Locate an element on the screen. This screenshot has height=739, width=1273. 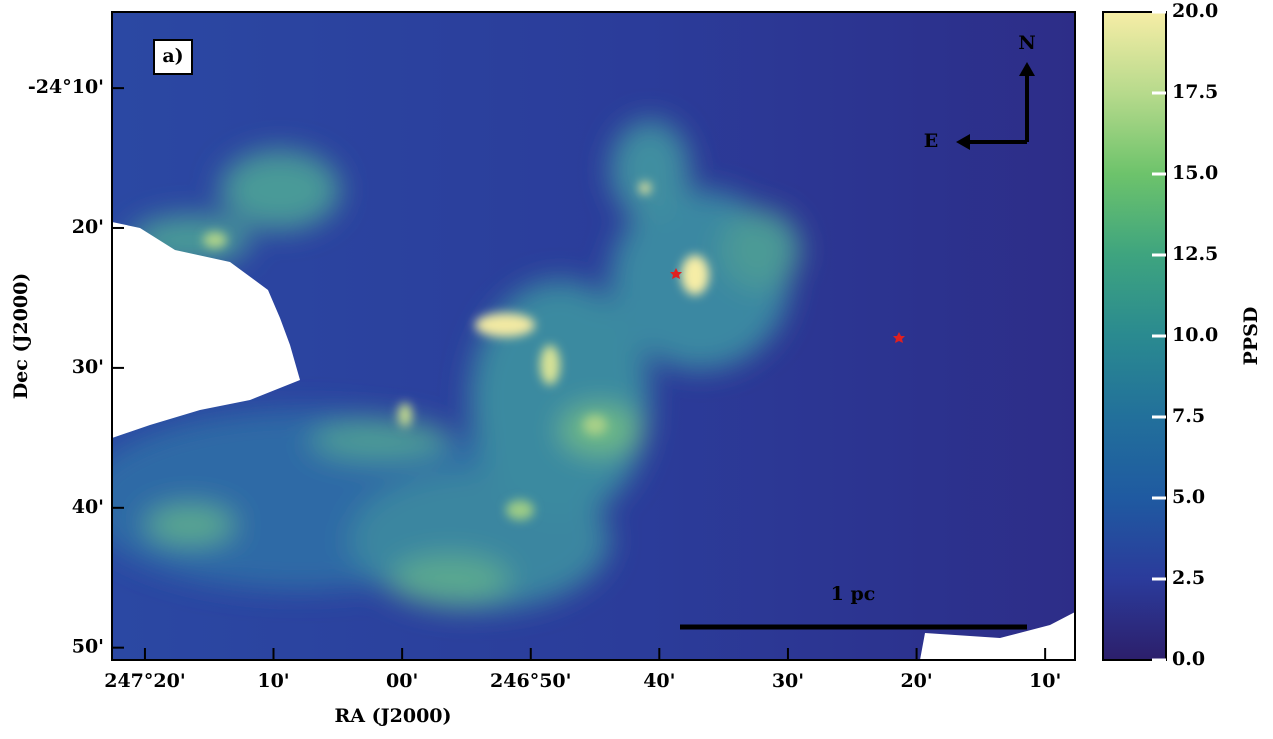
y-tick-label: 30' is located at coordinates (88, 367).